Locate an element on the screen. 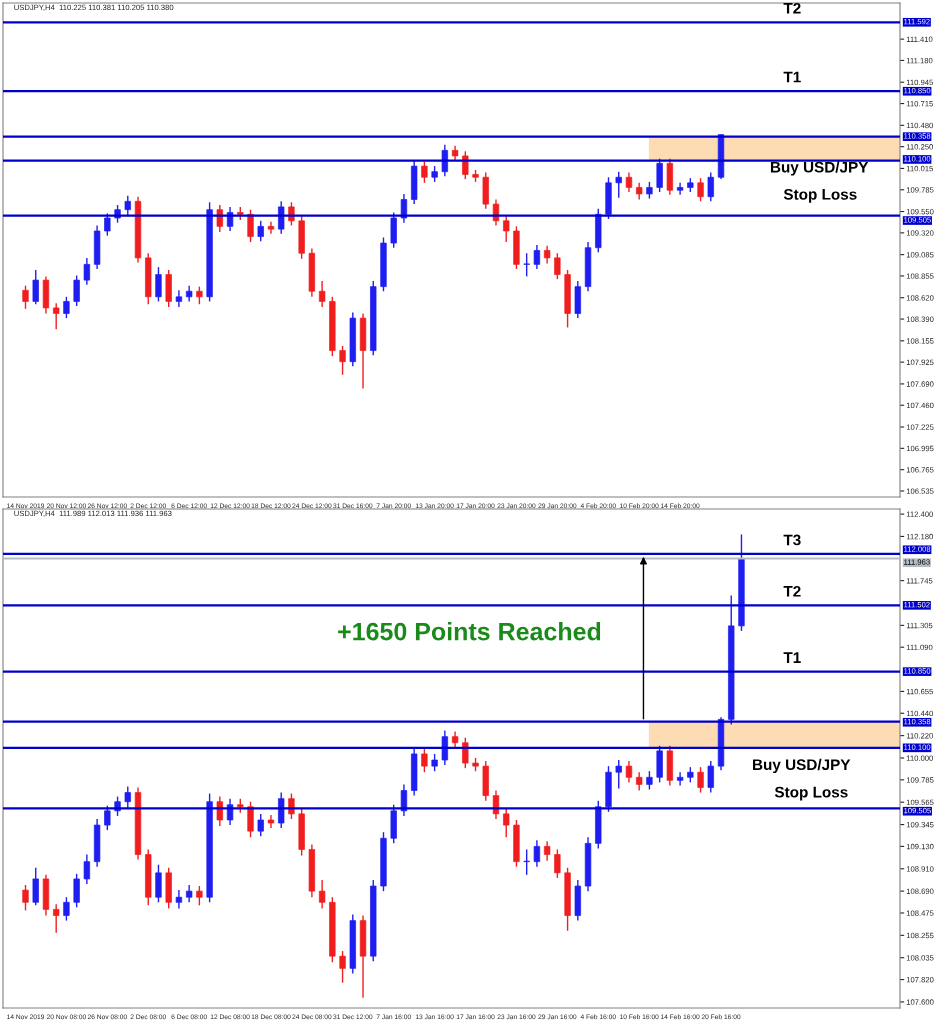 The width and height of the screenshot is (939, 1024). annotation: +1650 Points Reached is located at coordinates (469, 631).